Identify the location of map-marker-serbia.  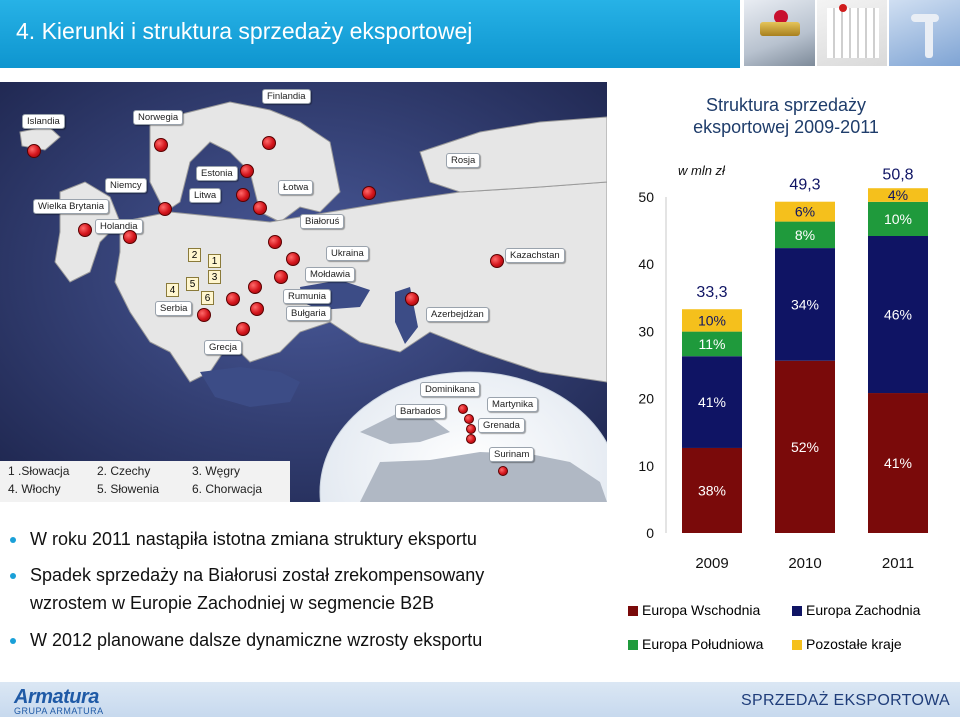
(233, 299).